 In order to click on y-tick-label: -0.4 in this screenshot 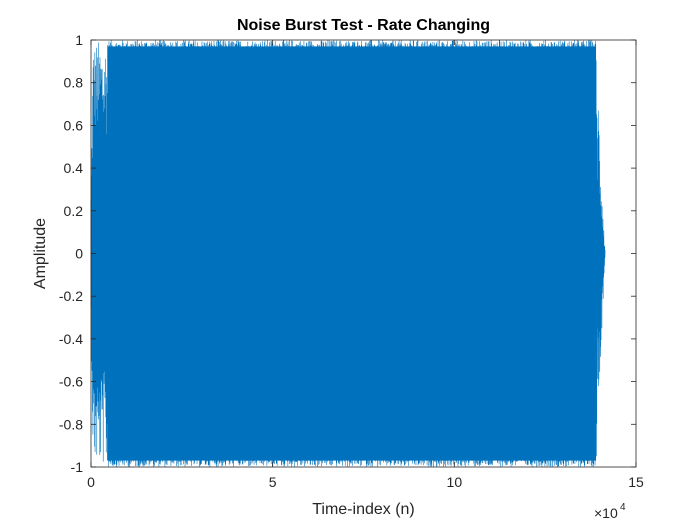, I will do `click(71, 339)`.